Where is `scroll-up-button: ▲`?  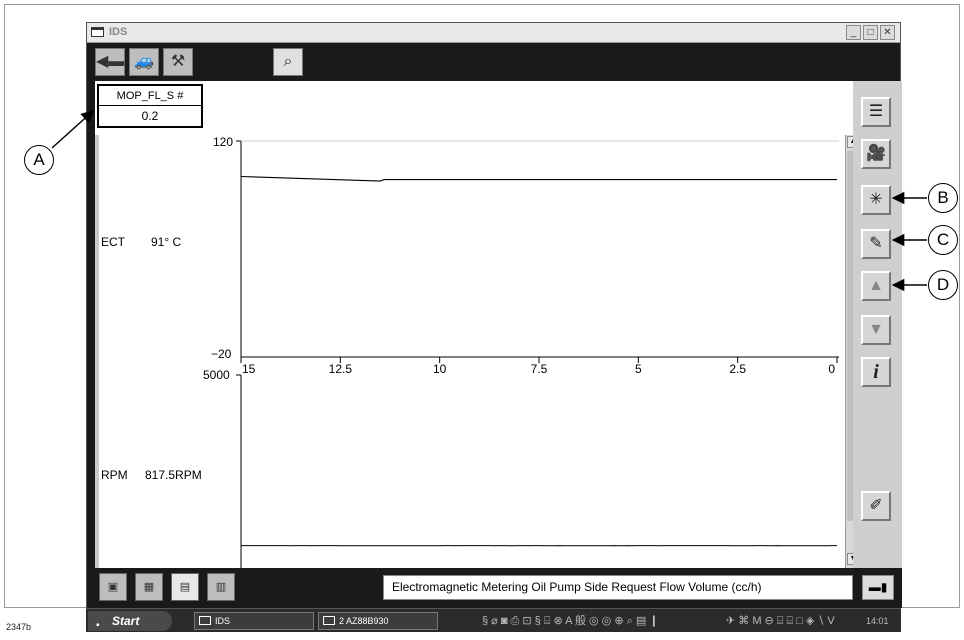 scroll-up-button: ▲ is located at coordinates (876, 286).